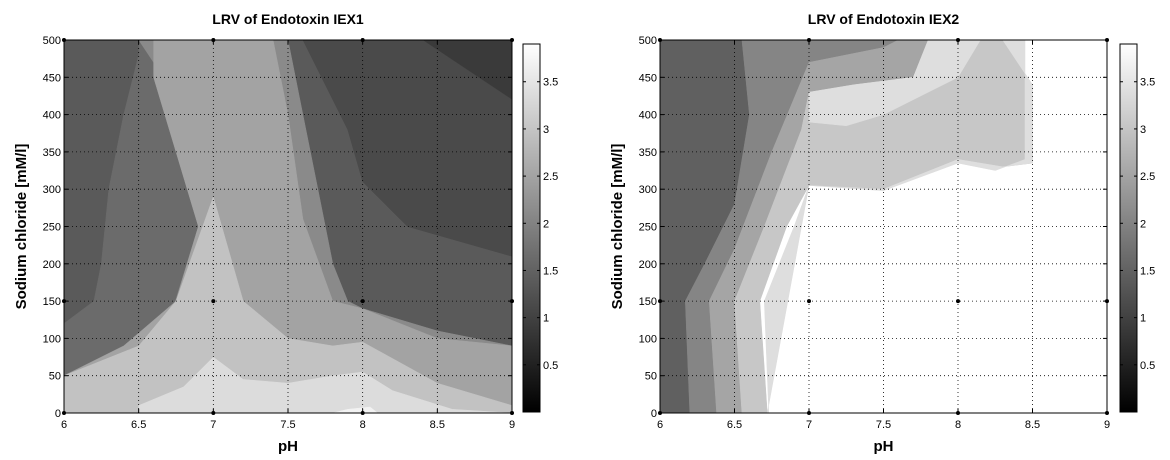 The image size is (1170, 460). What do you see at coordinates (407, 148) in the screenshot?
I see `contour-level-1.7` at bounding box center [407, 148].